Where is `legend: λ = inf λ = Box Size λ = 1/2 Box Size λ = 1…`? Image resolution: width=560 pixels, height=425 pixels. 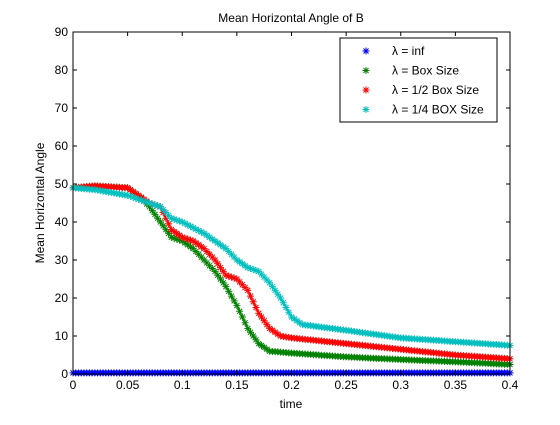 legend: λ = inf λ = Box Size λ = 1/2 Box Size λ = 1… is located at coordinates (418, 80).